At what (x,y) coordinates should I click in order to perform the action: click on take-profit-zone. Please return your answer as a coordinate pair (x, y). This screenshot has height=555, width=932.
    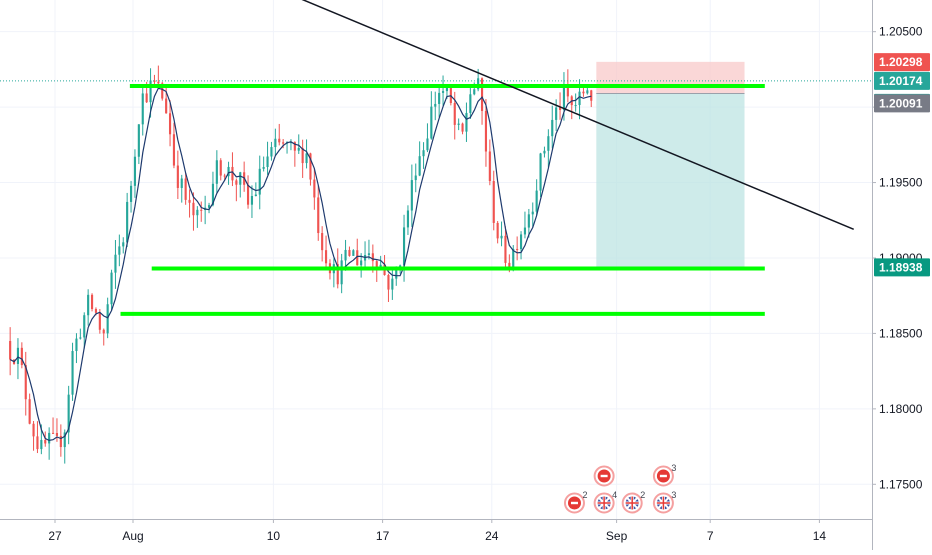
    Looking at the image, I should click on (670, 180).